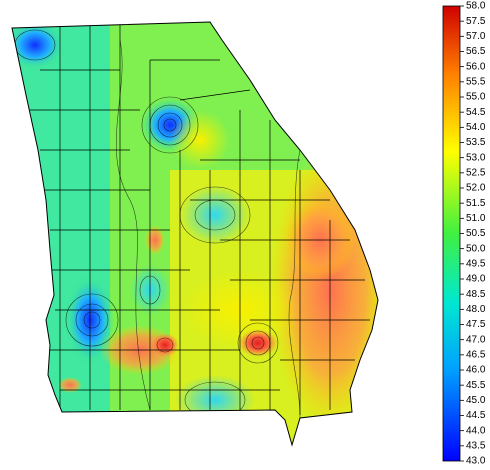 The width and height of the screenshot is (490, 470). What do you see at coordinates (476, 81) in the screenshot?
I see `colorbar-tick-label: 55.5` at bounding box center [476, 81].